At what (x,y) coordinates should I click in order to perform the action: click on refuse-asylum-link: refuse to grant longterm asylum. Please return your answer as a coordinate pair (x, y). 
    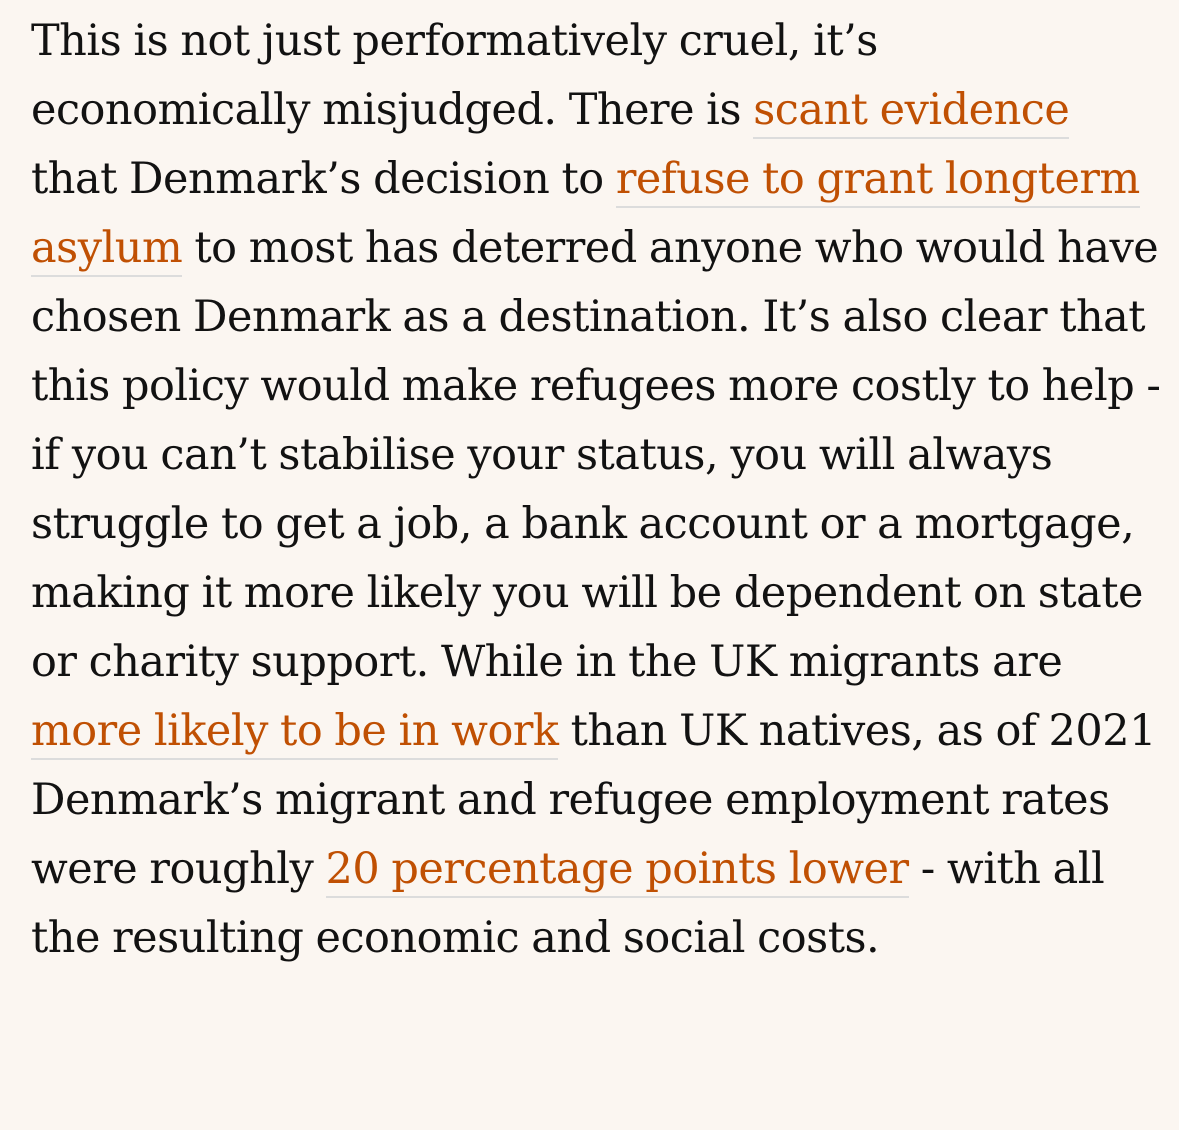
    Looking at the image, I should click on (585, 215).